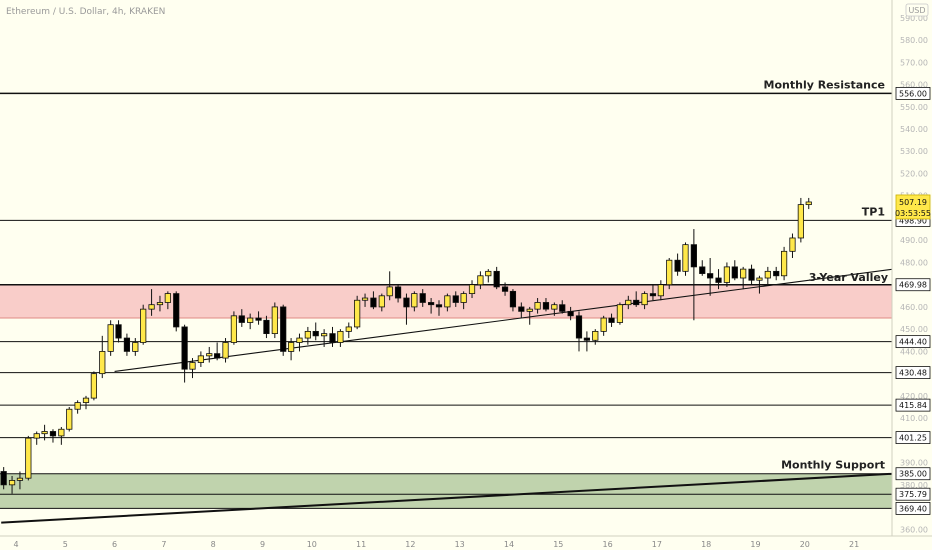 This screenshot has height=550, width=932. I want to click on time-axis: 4 5 6 7 8 9 10 11 12 13 14 15 16 17 18 19 20 21, so click(466, 542).